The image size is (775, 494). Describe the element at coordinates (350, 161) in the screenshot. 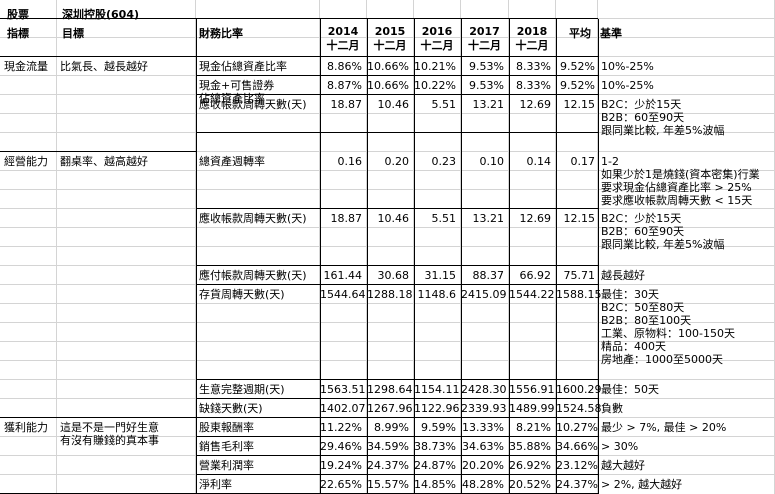

I see `ratio-value: 0.16` at that location.